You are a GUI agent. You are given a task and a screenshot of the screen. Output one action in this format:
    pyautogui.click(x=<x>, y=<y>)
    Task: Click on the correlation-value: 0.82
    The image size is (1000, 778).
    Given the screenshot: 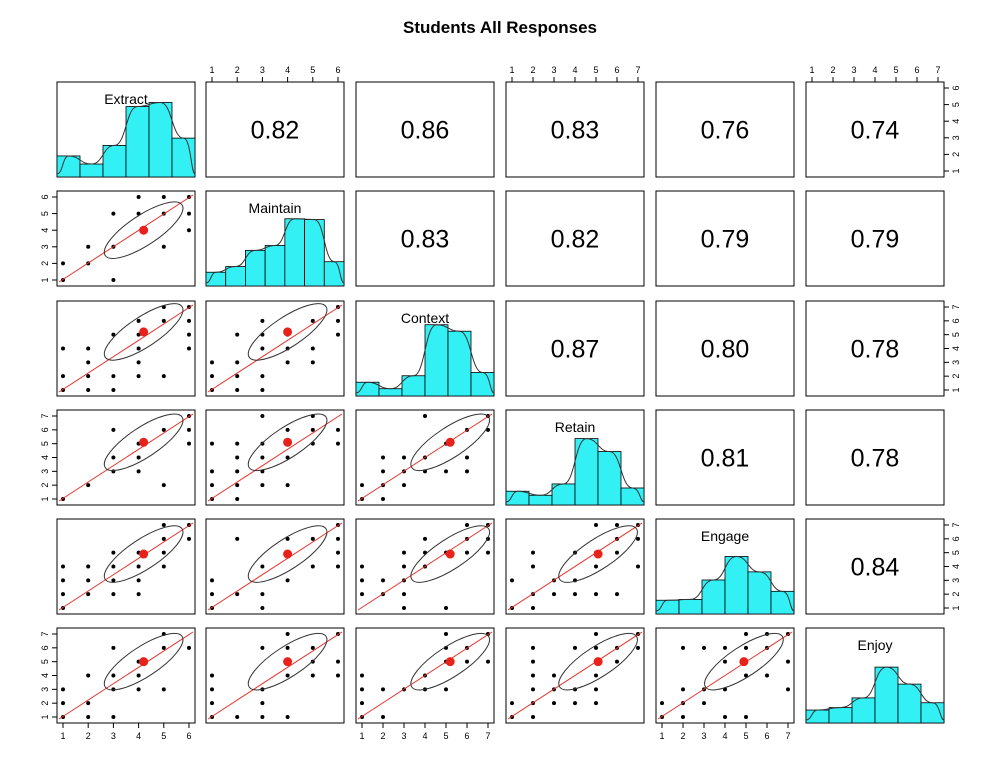 What is the action you would take?
    pyautogui.click(x=275, y=131)
    